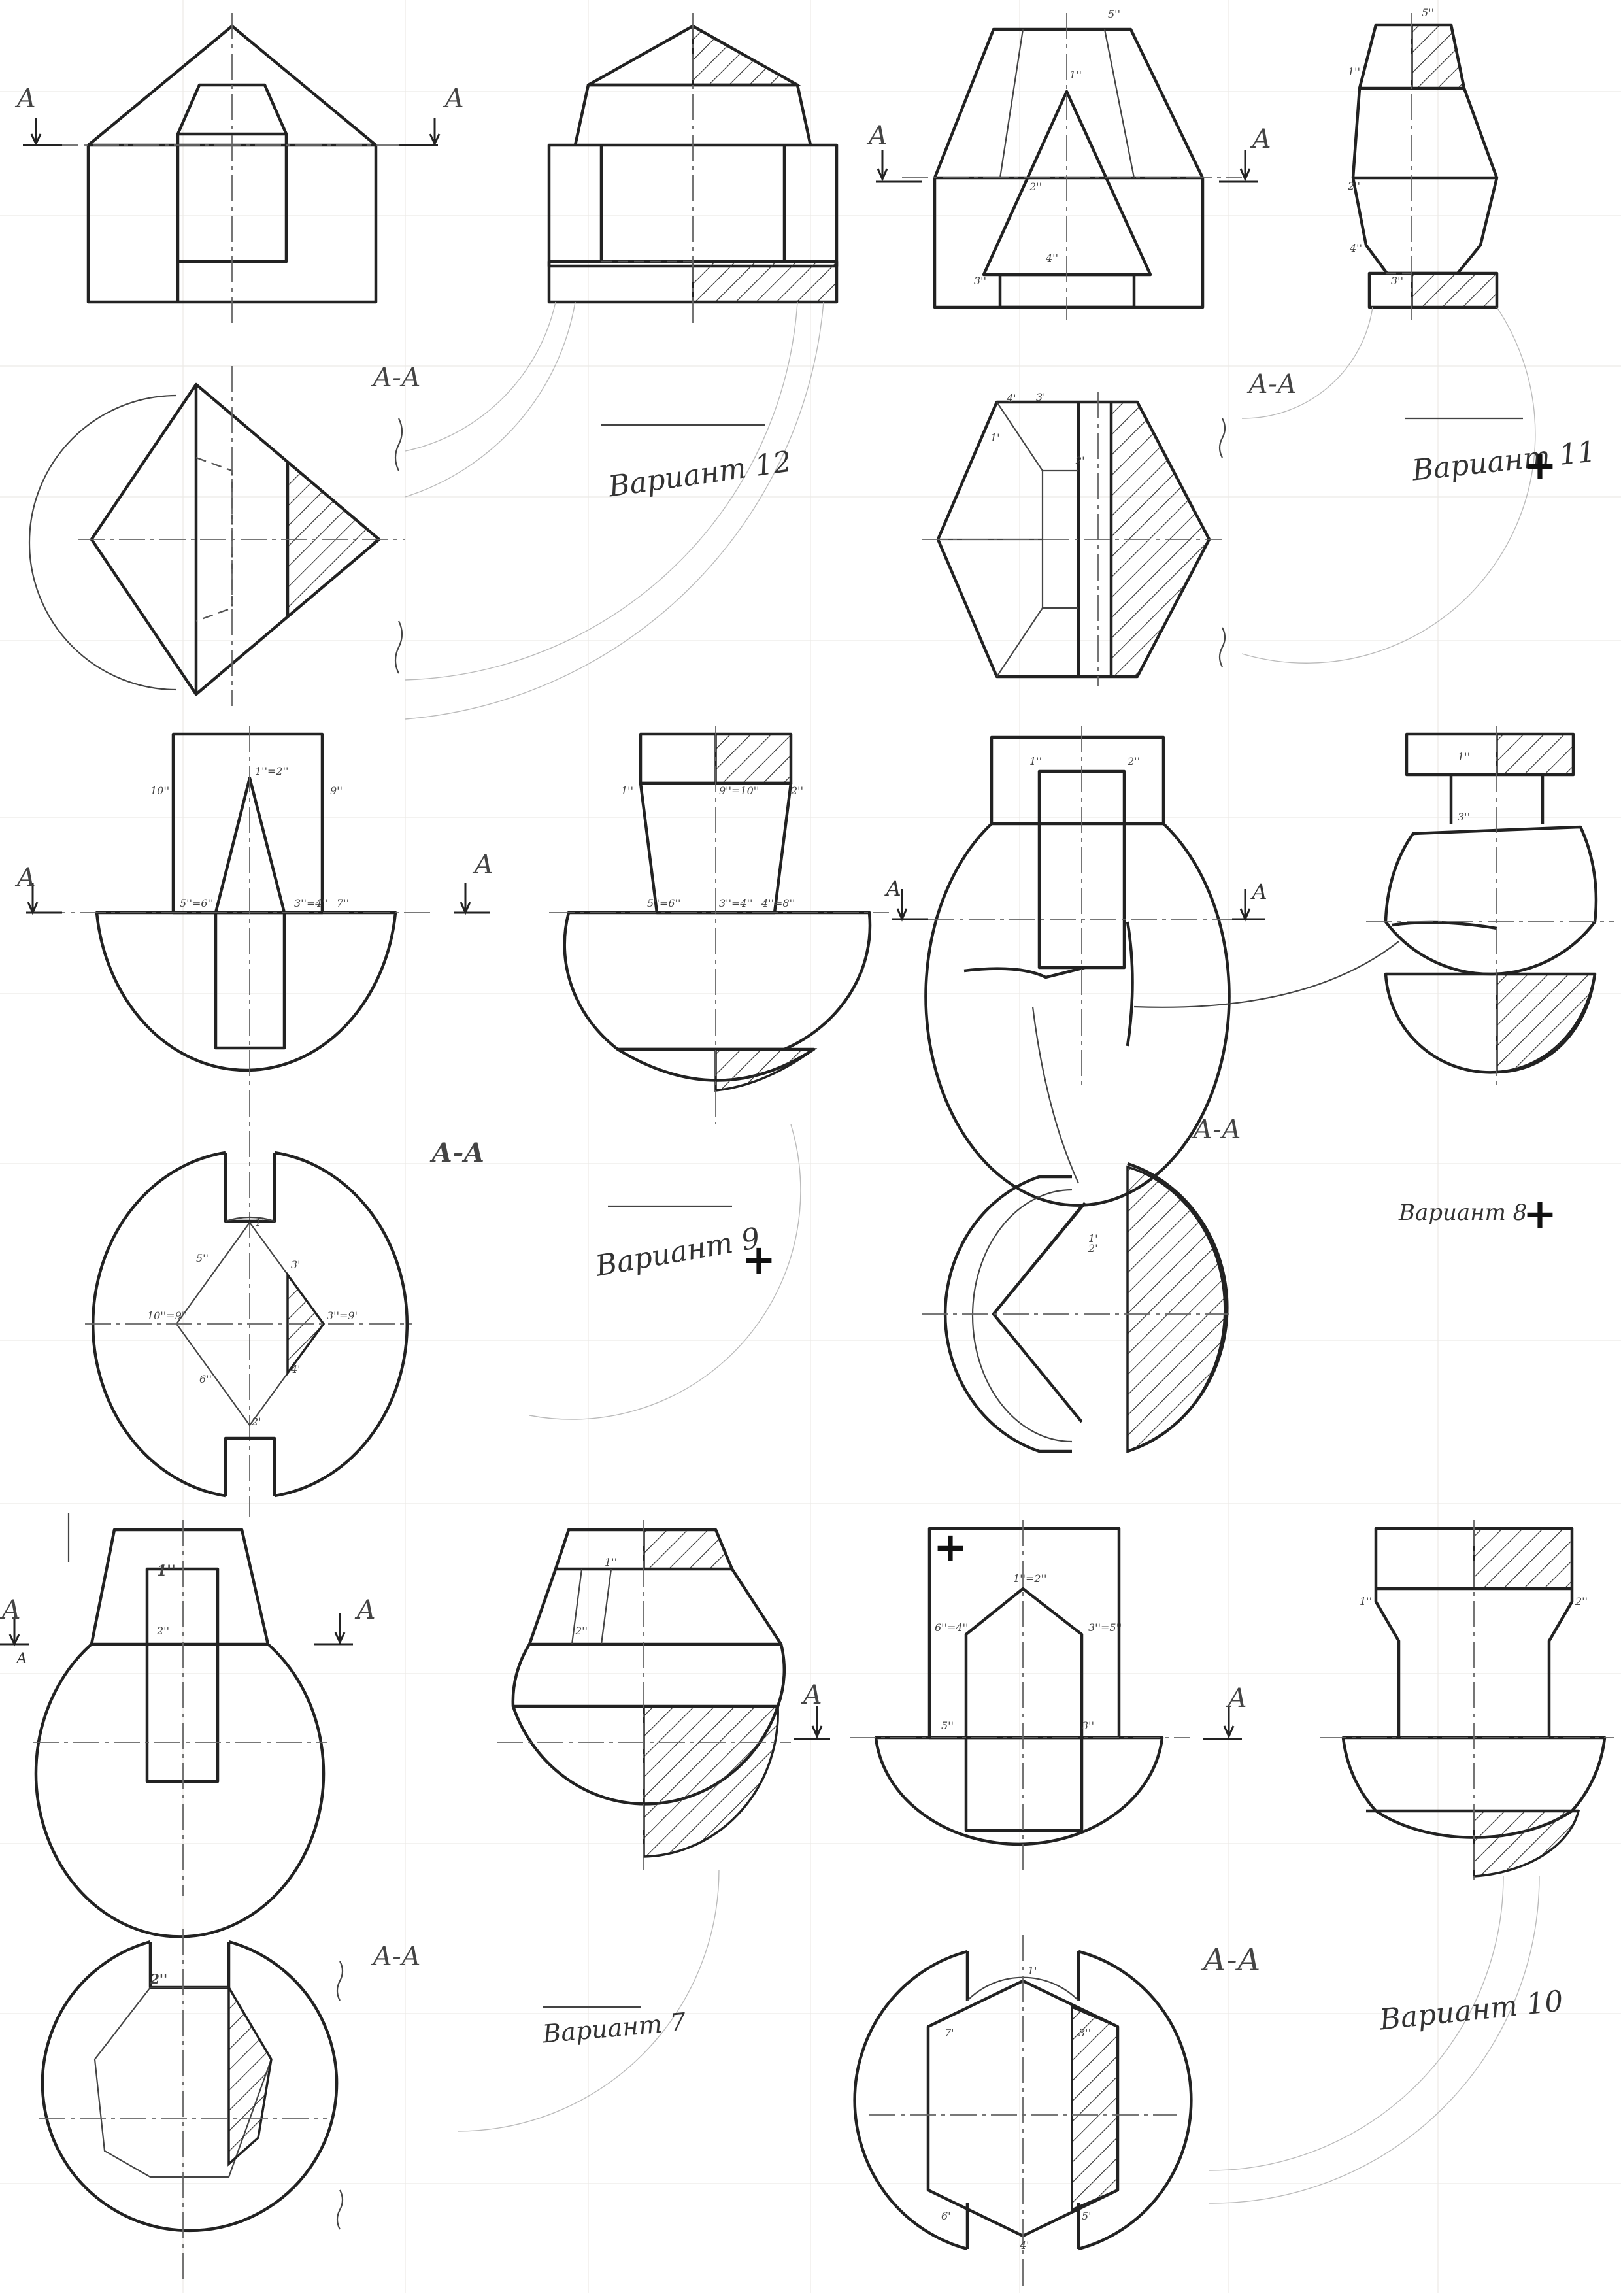 The height and width of the screenshot is (2296, 1621). I want to click on point-label: 9''=10'', so click(739, 791).